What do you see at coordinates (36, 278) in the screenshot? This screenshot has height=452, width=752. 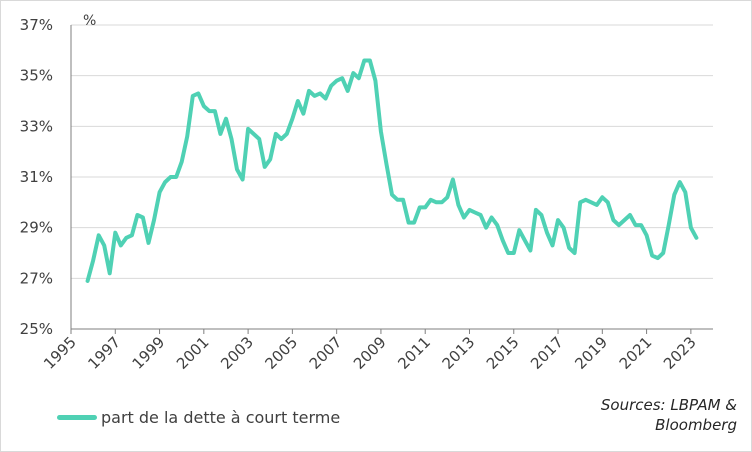 I see `y-tick-label: 27%` at bounding box center [36, 278].